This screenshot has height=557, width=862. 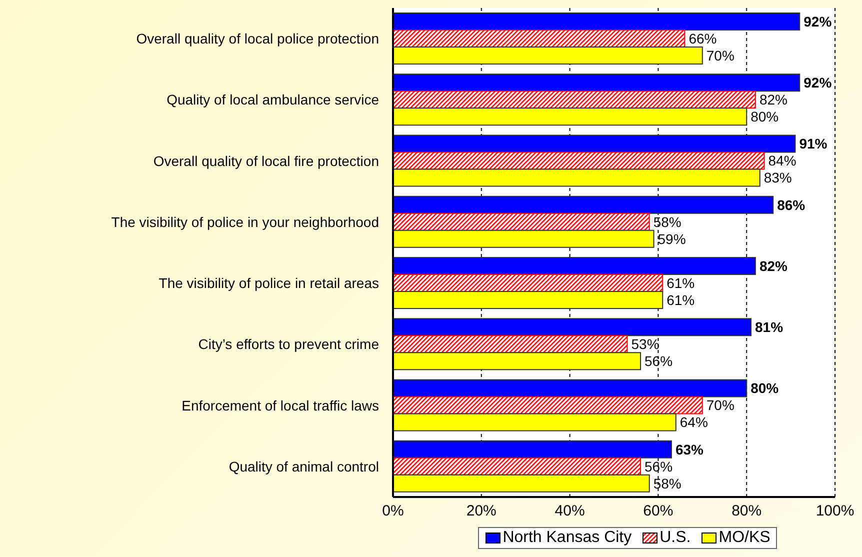 What do you see at coordinates (747, 511) in the screenshot?
I see `x-tick-label: 80%` at bounding box center [747, 511].